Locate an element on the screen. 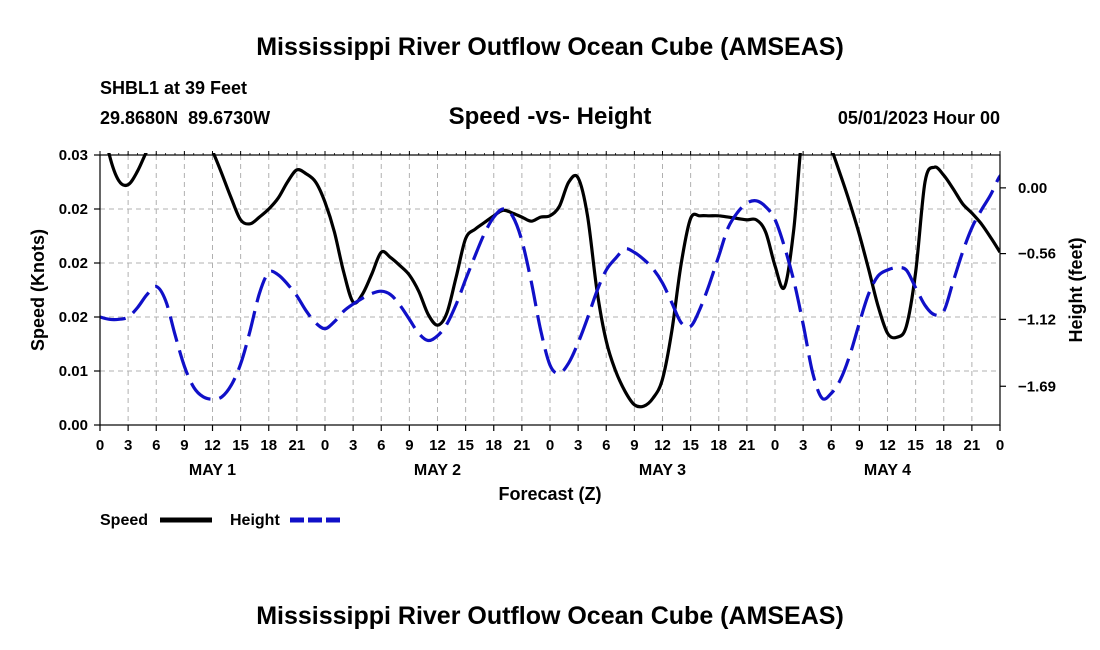 The height and width of the screenshot is (650, 1100). legend-height-label: Height is located at coordinates (255, 520).